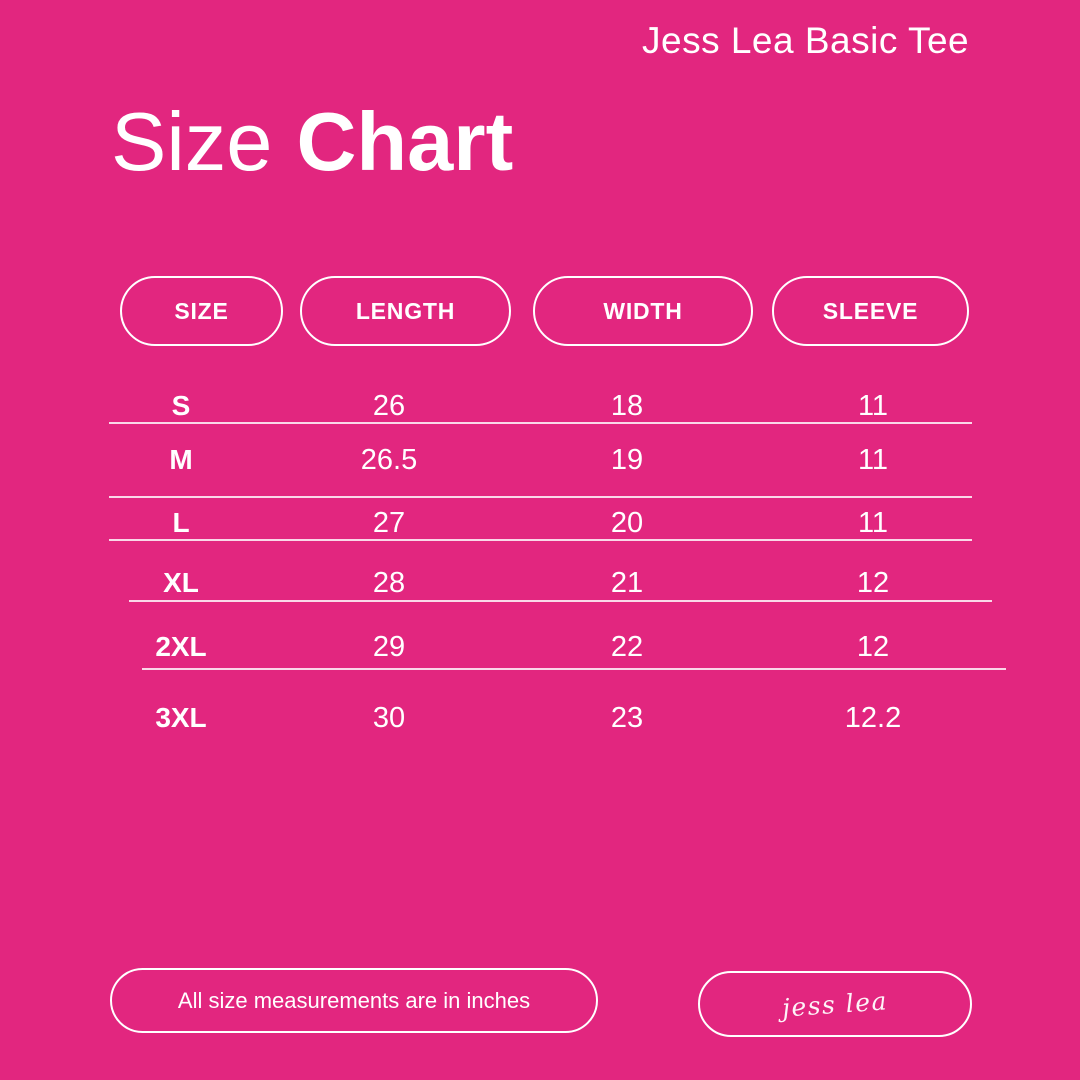  I want to click on brand-signature-pill: jess lea, so click(835, 1004).